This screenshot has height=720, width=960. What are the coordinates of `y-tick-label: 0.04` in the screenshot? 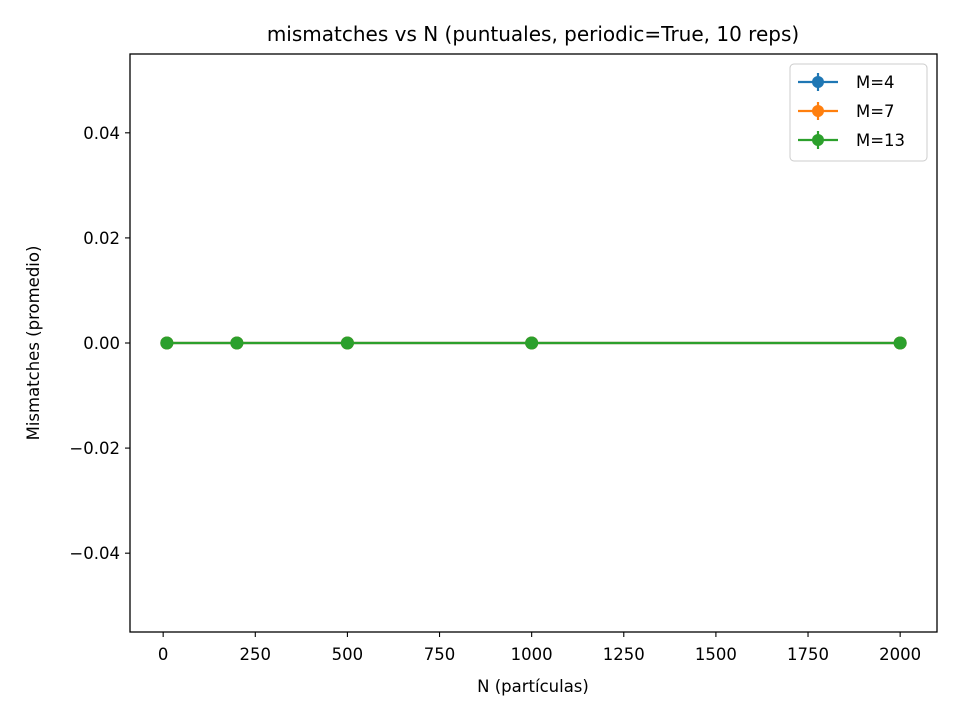 It's located at (101, 133).